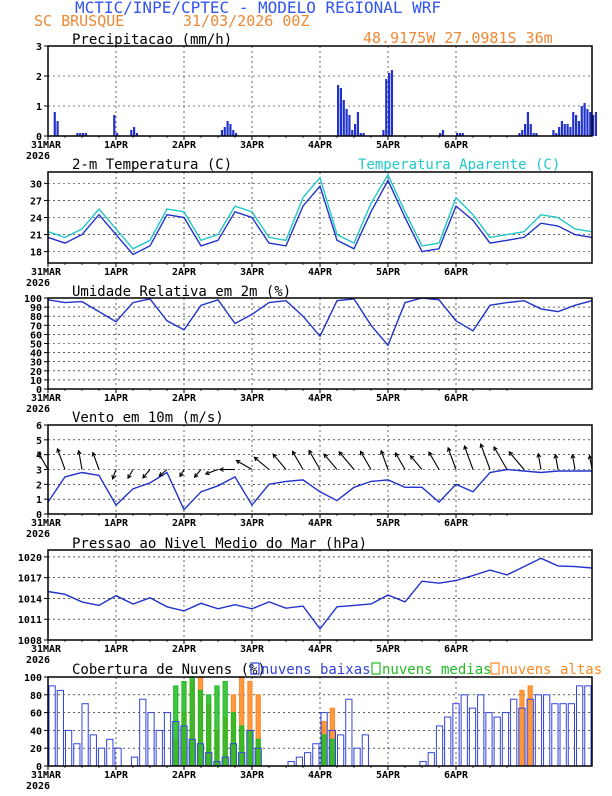 This screenshot has width=612, height=796. Describe the element at coordinates (39, 500) in the screenshot. I see `wind-ytick-label: 1` at that location.